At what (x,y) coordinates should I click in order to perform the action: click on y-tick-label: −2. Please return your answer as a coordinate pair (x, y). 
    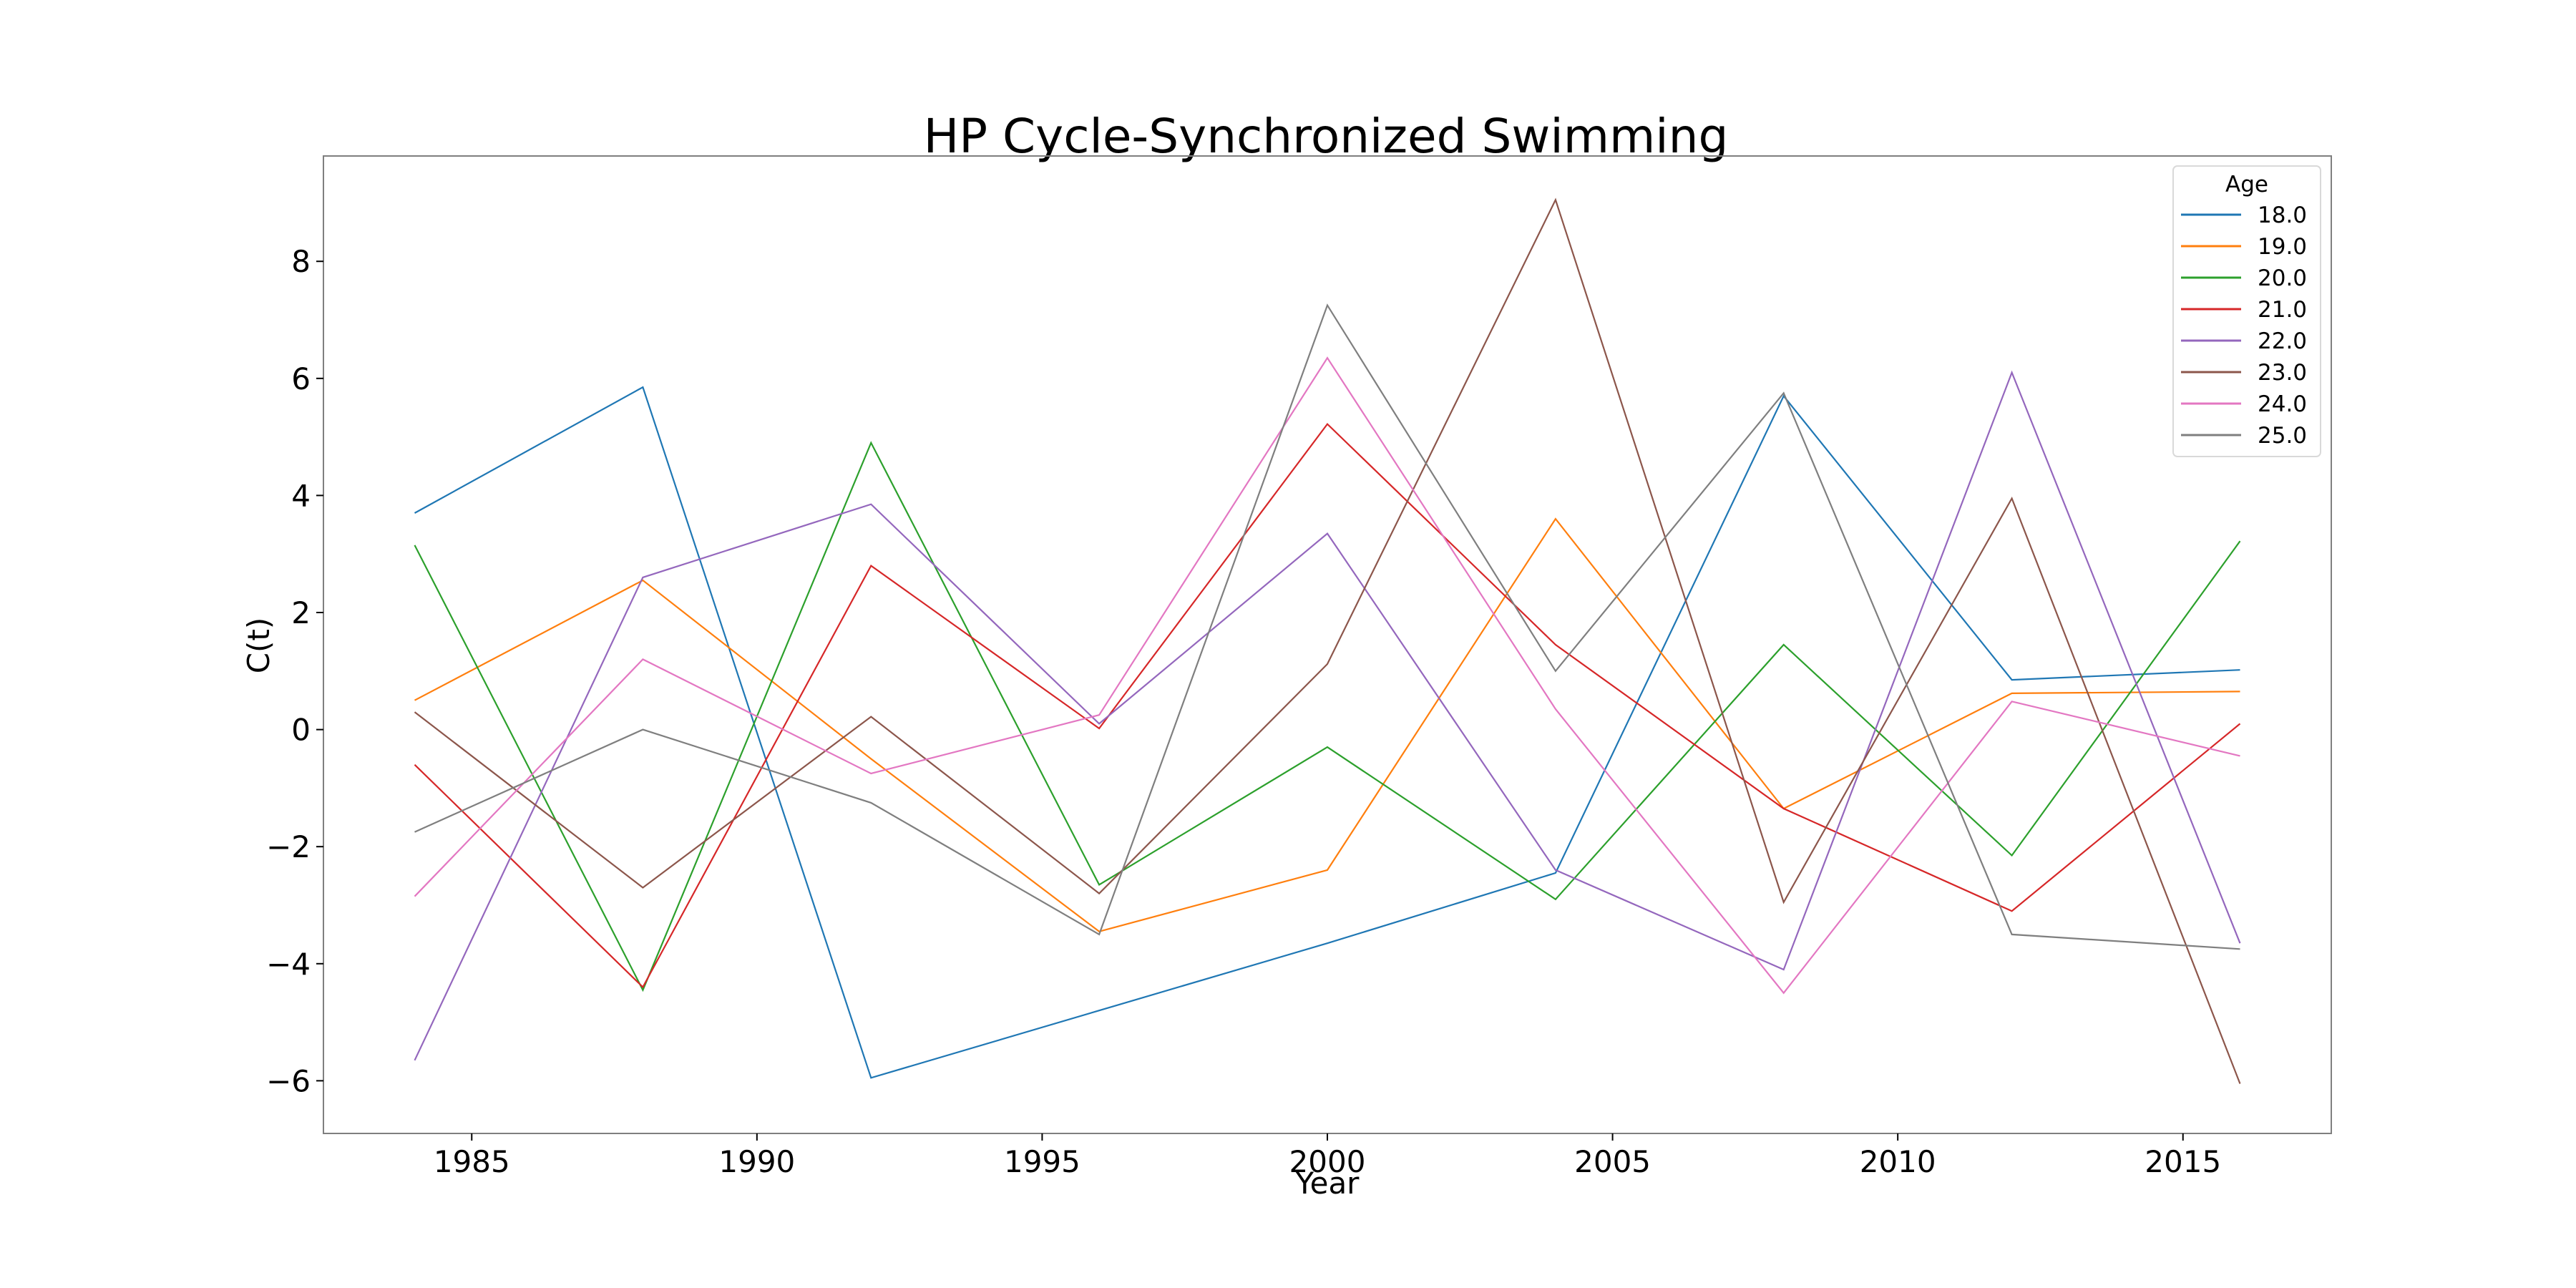
    Looking at the image, I should click on (288, 846).